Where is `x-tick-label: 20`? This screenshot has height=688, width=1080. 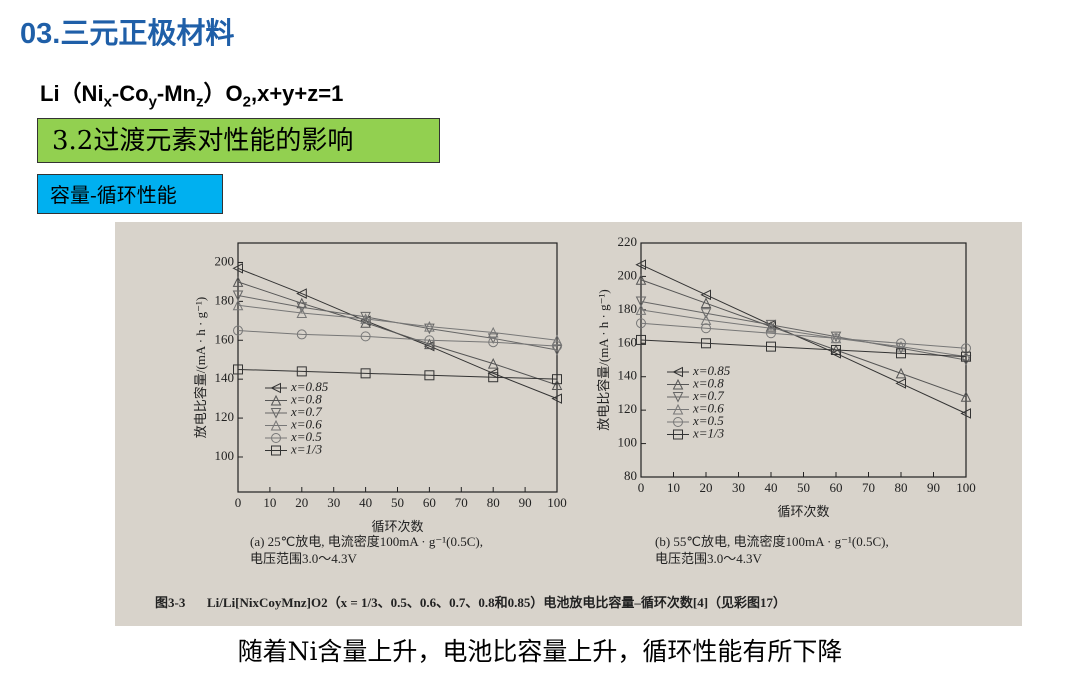
x-tick-label: 20 is located at coordinates (706, 487).